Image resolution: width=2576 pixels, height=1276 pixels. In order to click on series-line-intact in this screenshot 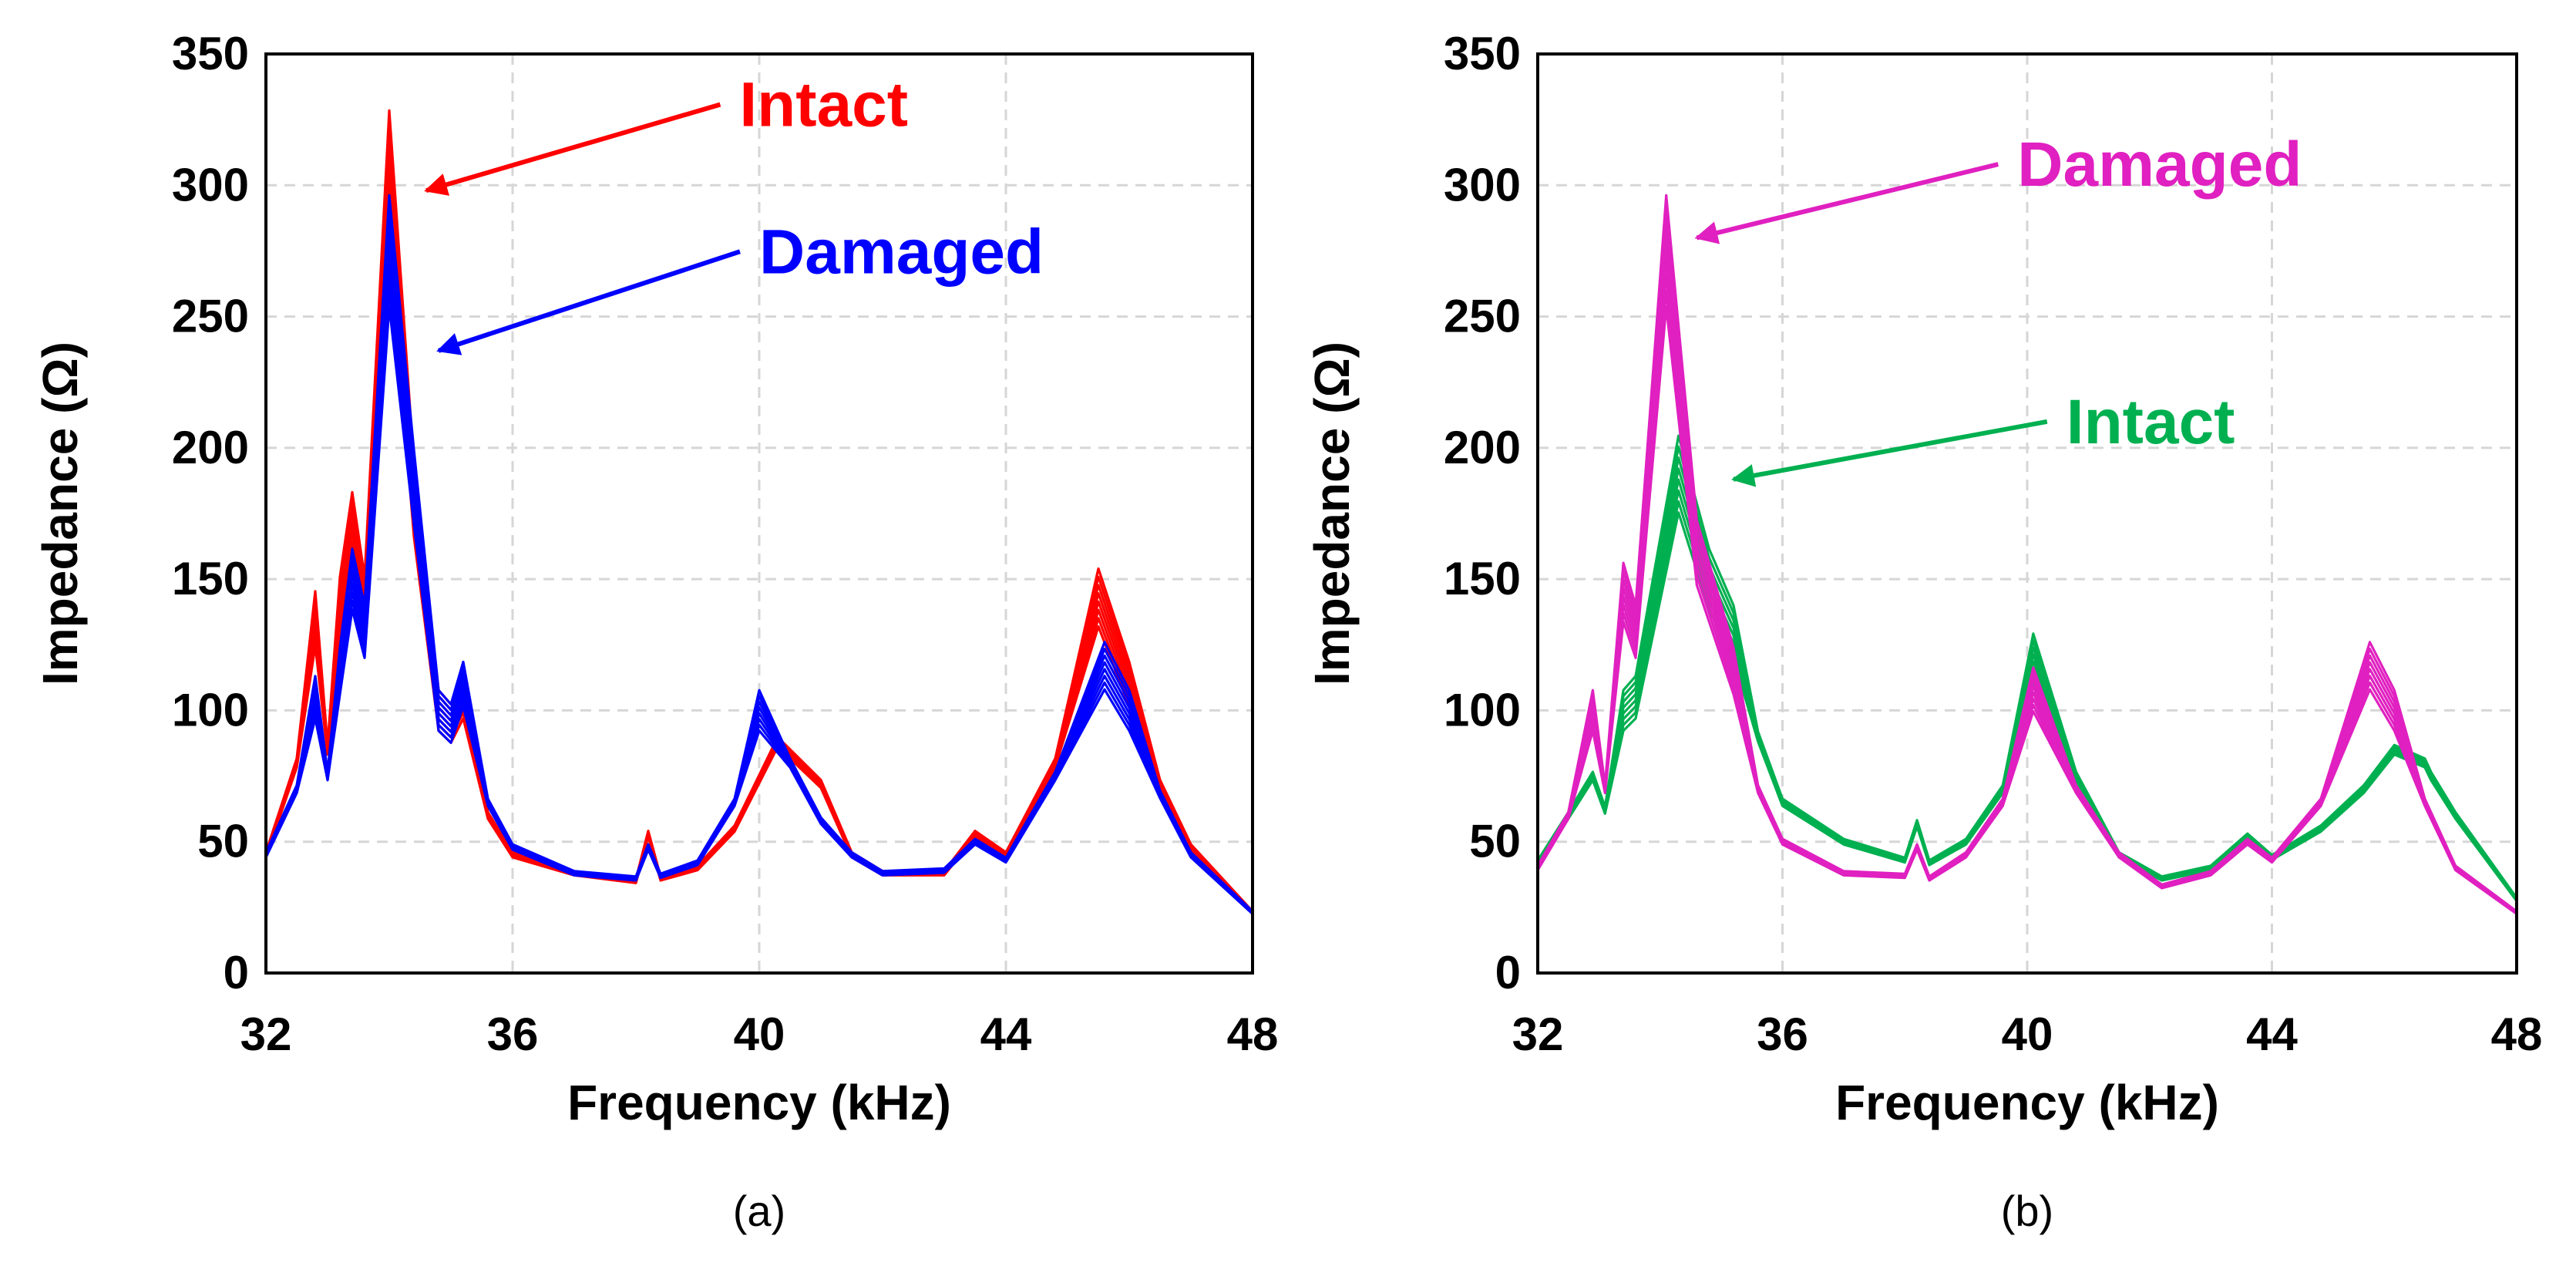, I will do `click(2027, 667)`.